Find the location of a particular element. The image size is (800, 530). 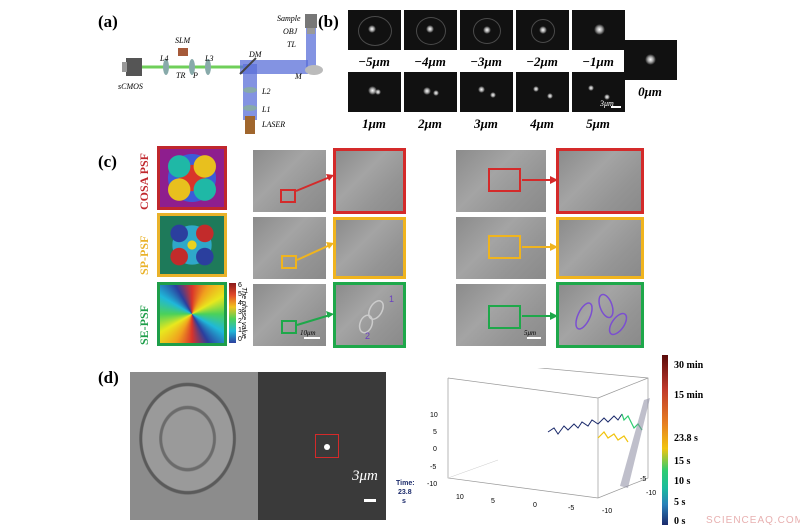

z-label-plus2: 2μm is located at coordinates (430, 123).